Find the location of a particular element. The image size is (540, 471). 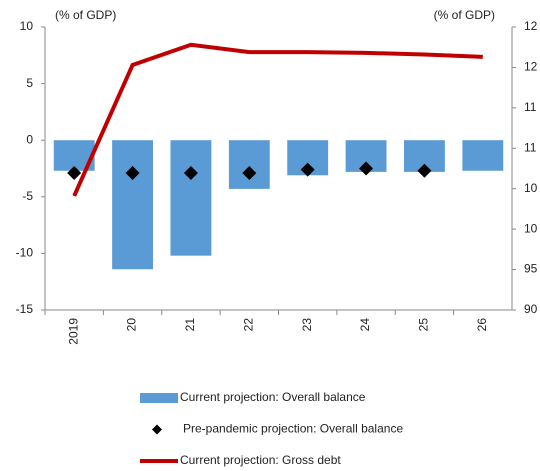

x-tick-label: 23 is located at coordinates (307, 325).